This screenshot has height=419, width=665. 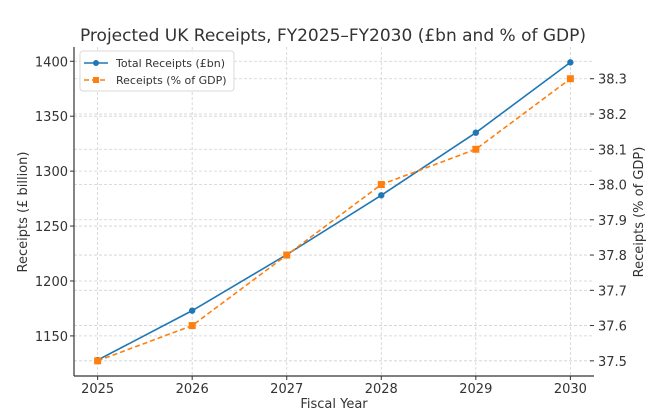 What do you see at coordinates (334, 386) in the screenshot?
I see `x-axis-ticks: 2025 2026 2027 2028 2029 2030` at bounding box center [334, 386].